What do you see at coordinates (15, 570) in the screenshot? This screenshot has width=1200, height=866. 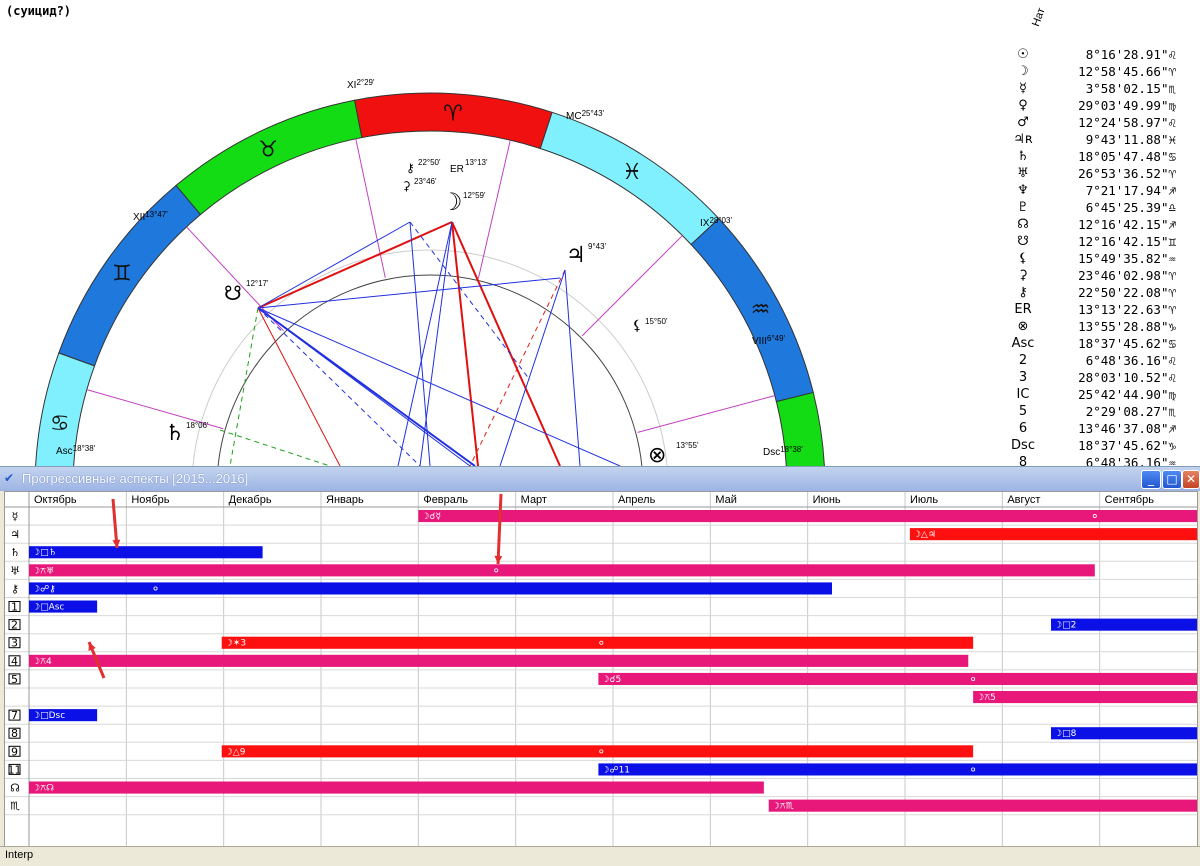 I see `row-label: ♅` at bounding box center [15, 570].